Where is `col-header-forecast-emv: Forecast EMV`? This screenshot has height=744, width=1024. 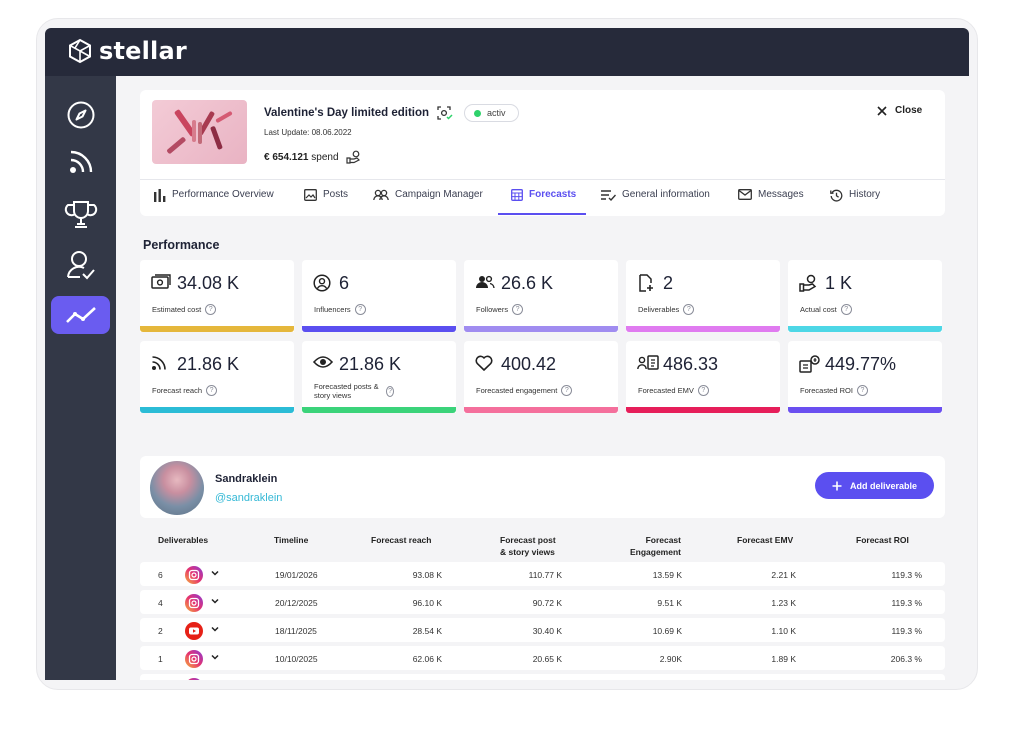 col-header-forecast-emv: Forecast EMV is located at coordinates (765, 540).